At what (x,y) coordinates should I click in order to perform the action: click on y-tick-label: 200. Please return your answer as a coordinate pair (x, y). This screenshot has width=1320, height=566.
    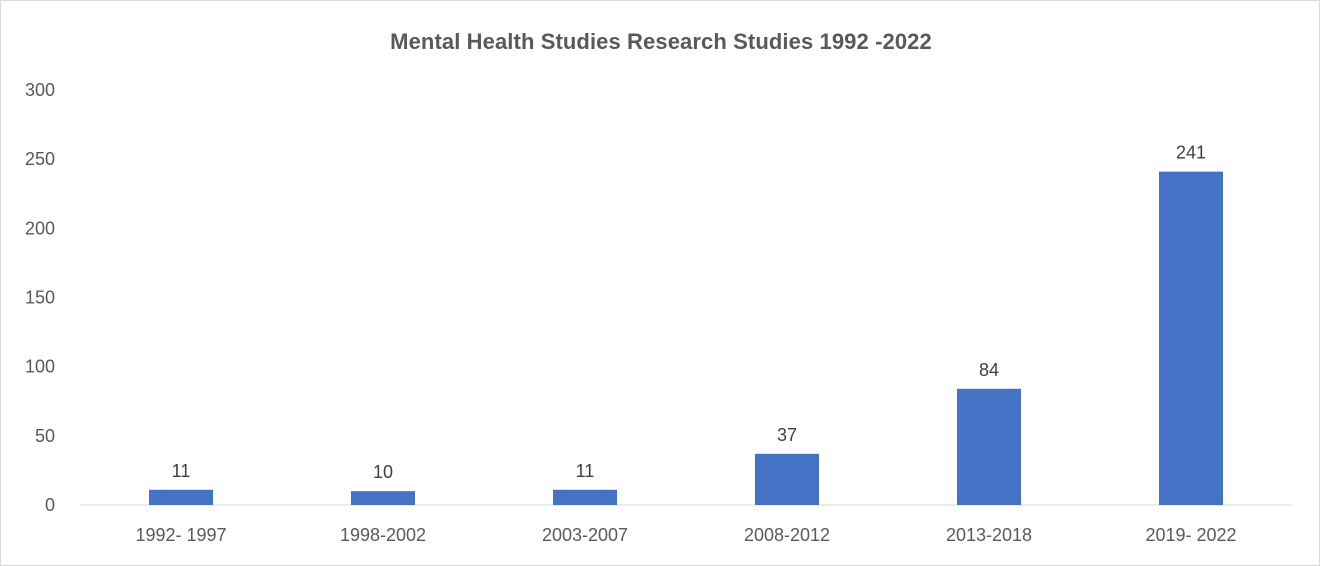
    Looking at the image, I should click on (40, 228).